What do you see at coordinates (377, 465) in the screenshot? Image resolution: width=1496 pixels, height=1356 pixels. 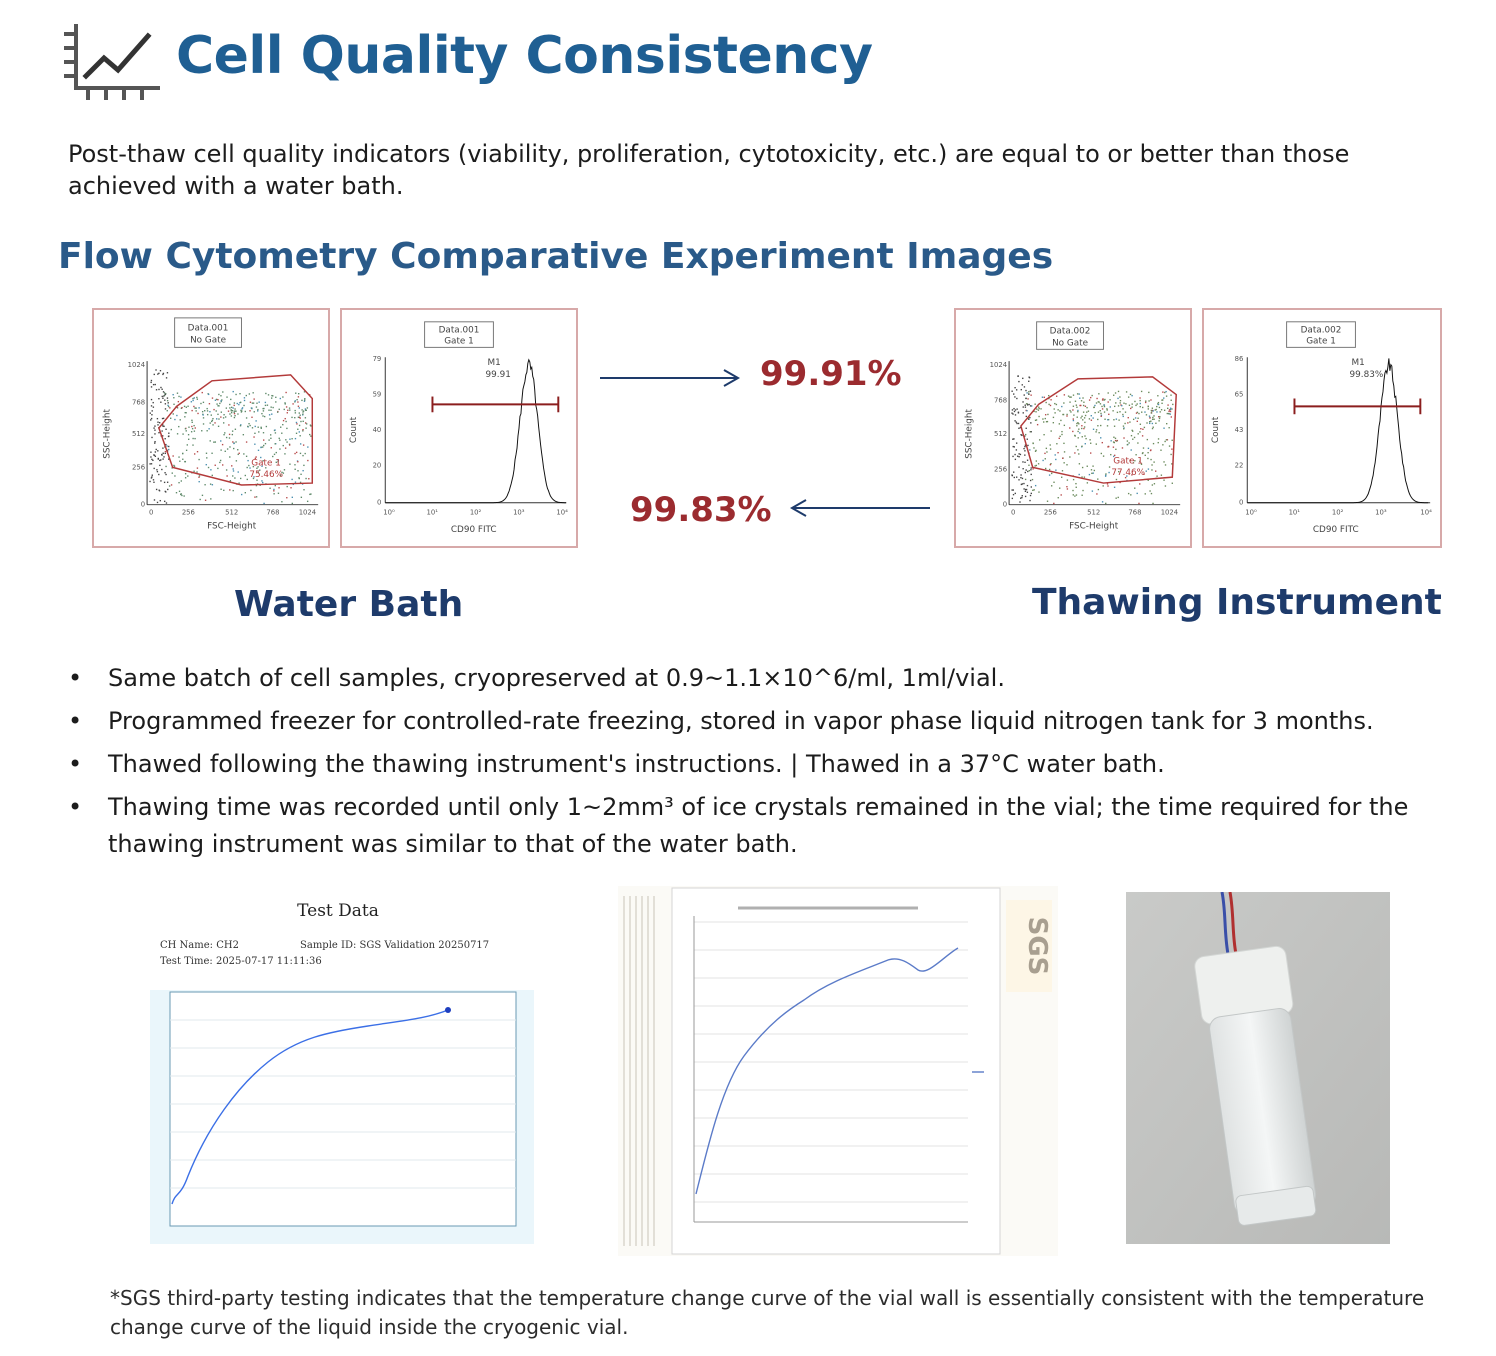 I see `y-tick: 20` at bounding box center [377, 465].